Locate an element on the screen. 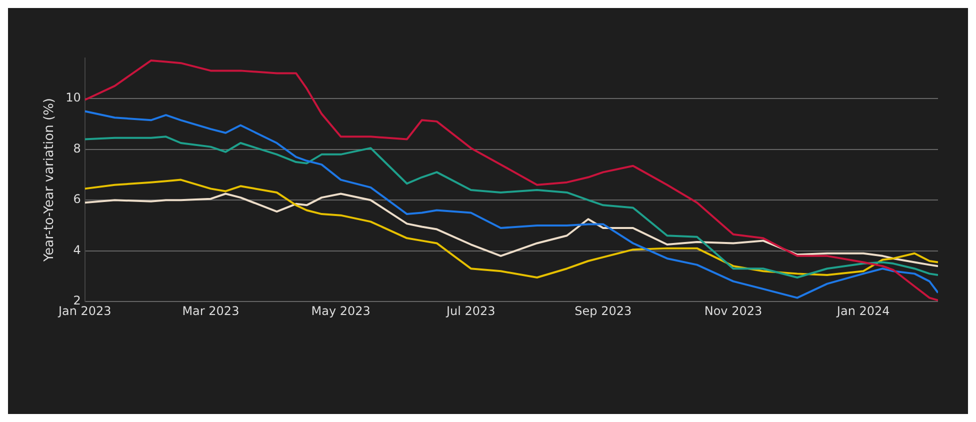 The height and width of the screenshot is (422, 976). y-axis-title: Year-to-Year variation (%) is located at coordinates (50, 180).